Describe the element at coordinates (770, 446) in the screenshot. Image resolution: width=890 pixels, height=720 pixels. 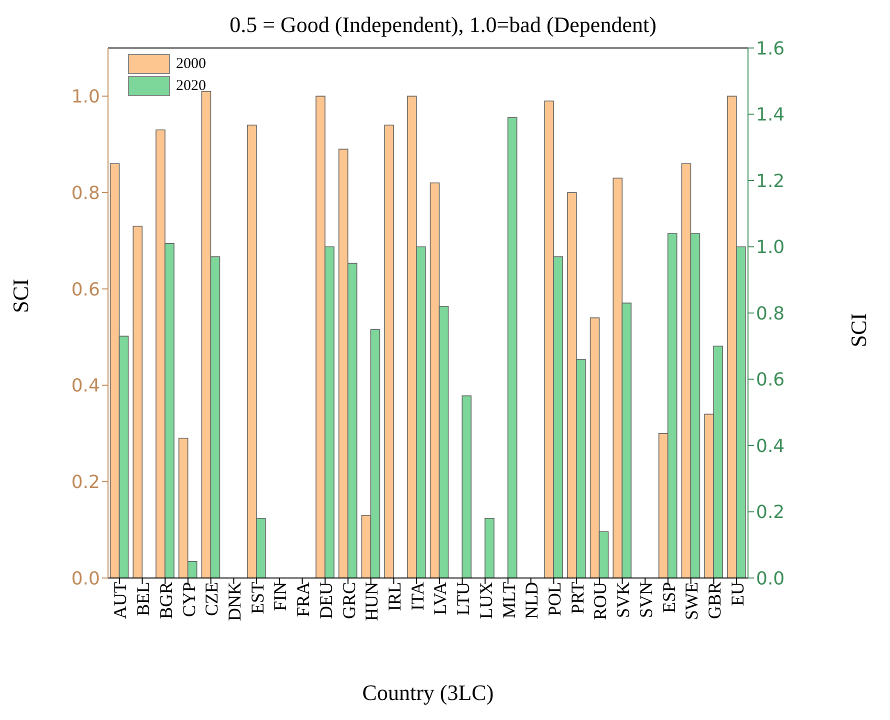
I see `y2-tick-label: 0.4` at that location.